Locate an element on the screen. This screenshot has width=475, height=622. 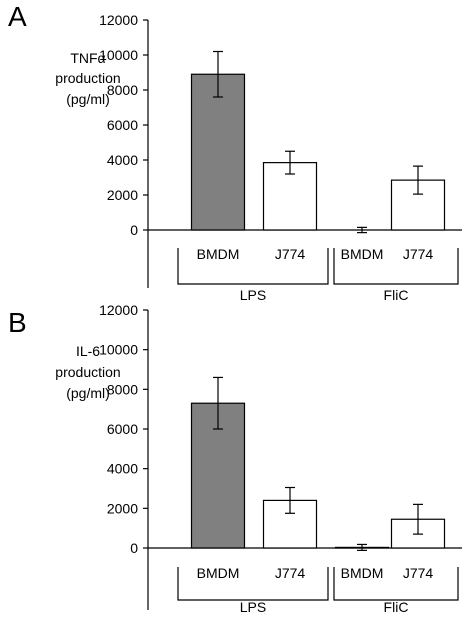
panel-letter: A is located at coordinates (17, 16).